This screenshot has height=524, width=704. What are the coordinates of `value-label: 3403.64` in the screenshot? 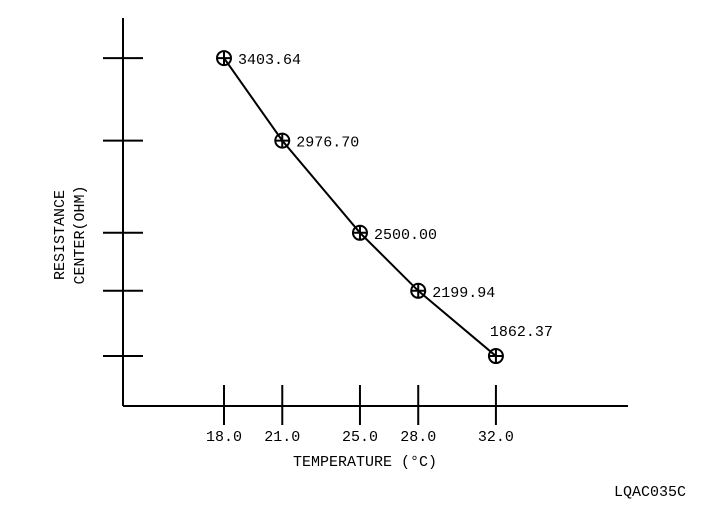 It's located at (269, 60).